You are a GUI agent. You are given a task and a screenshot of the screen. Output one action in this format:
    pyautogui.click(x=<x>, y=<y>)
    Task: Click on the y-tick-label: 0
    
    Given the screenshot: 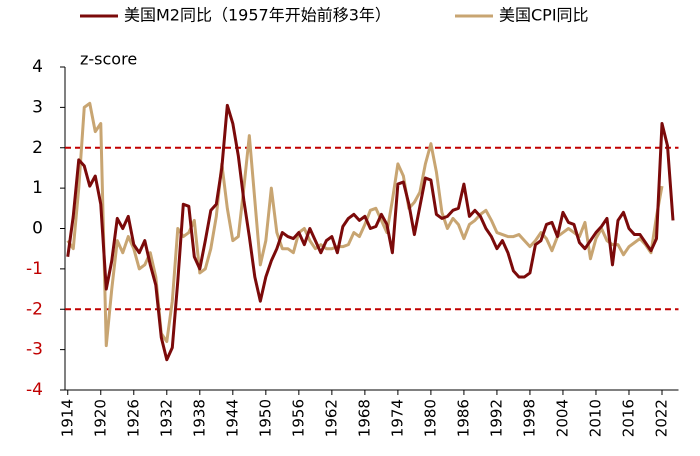 What is the action you would take?
    pyautogui.click(x=37, y=229)
    